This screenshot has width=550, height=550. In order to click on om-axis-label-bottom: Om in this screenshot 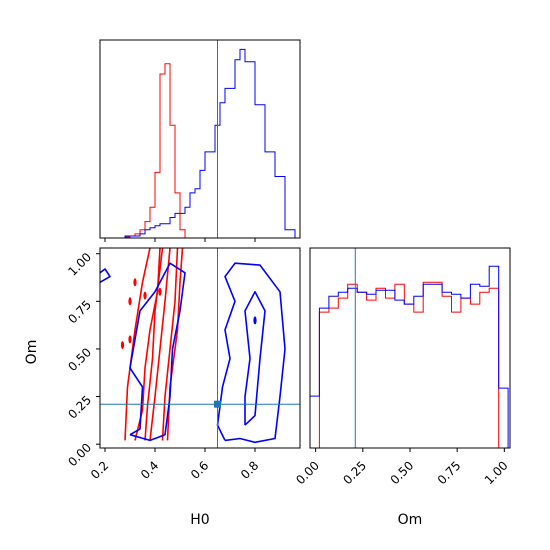, I will do `click(410, 520)`.